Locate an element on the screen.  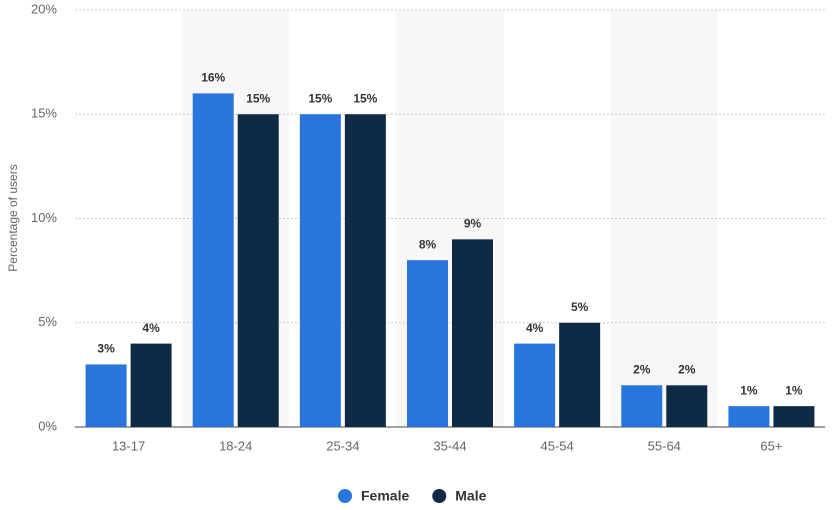
y-tick-label: 5% is located at coordinates (47, 321).